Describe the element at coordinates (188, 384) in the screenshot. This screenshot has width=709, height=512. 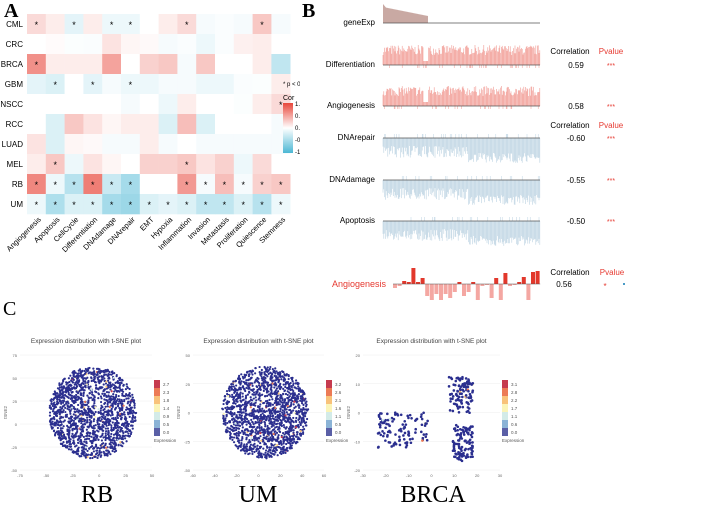
I see `y-tick: 25` at that location.